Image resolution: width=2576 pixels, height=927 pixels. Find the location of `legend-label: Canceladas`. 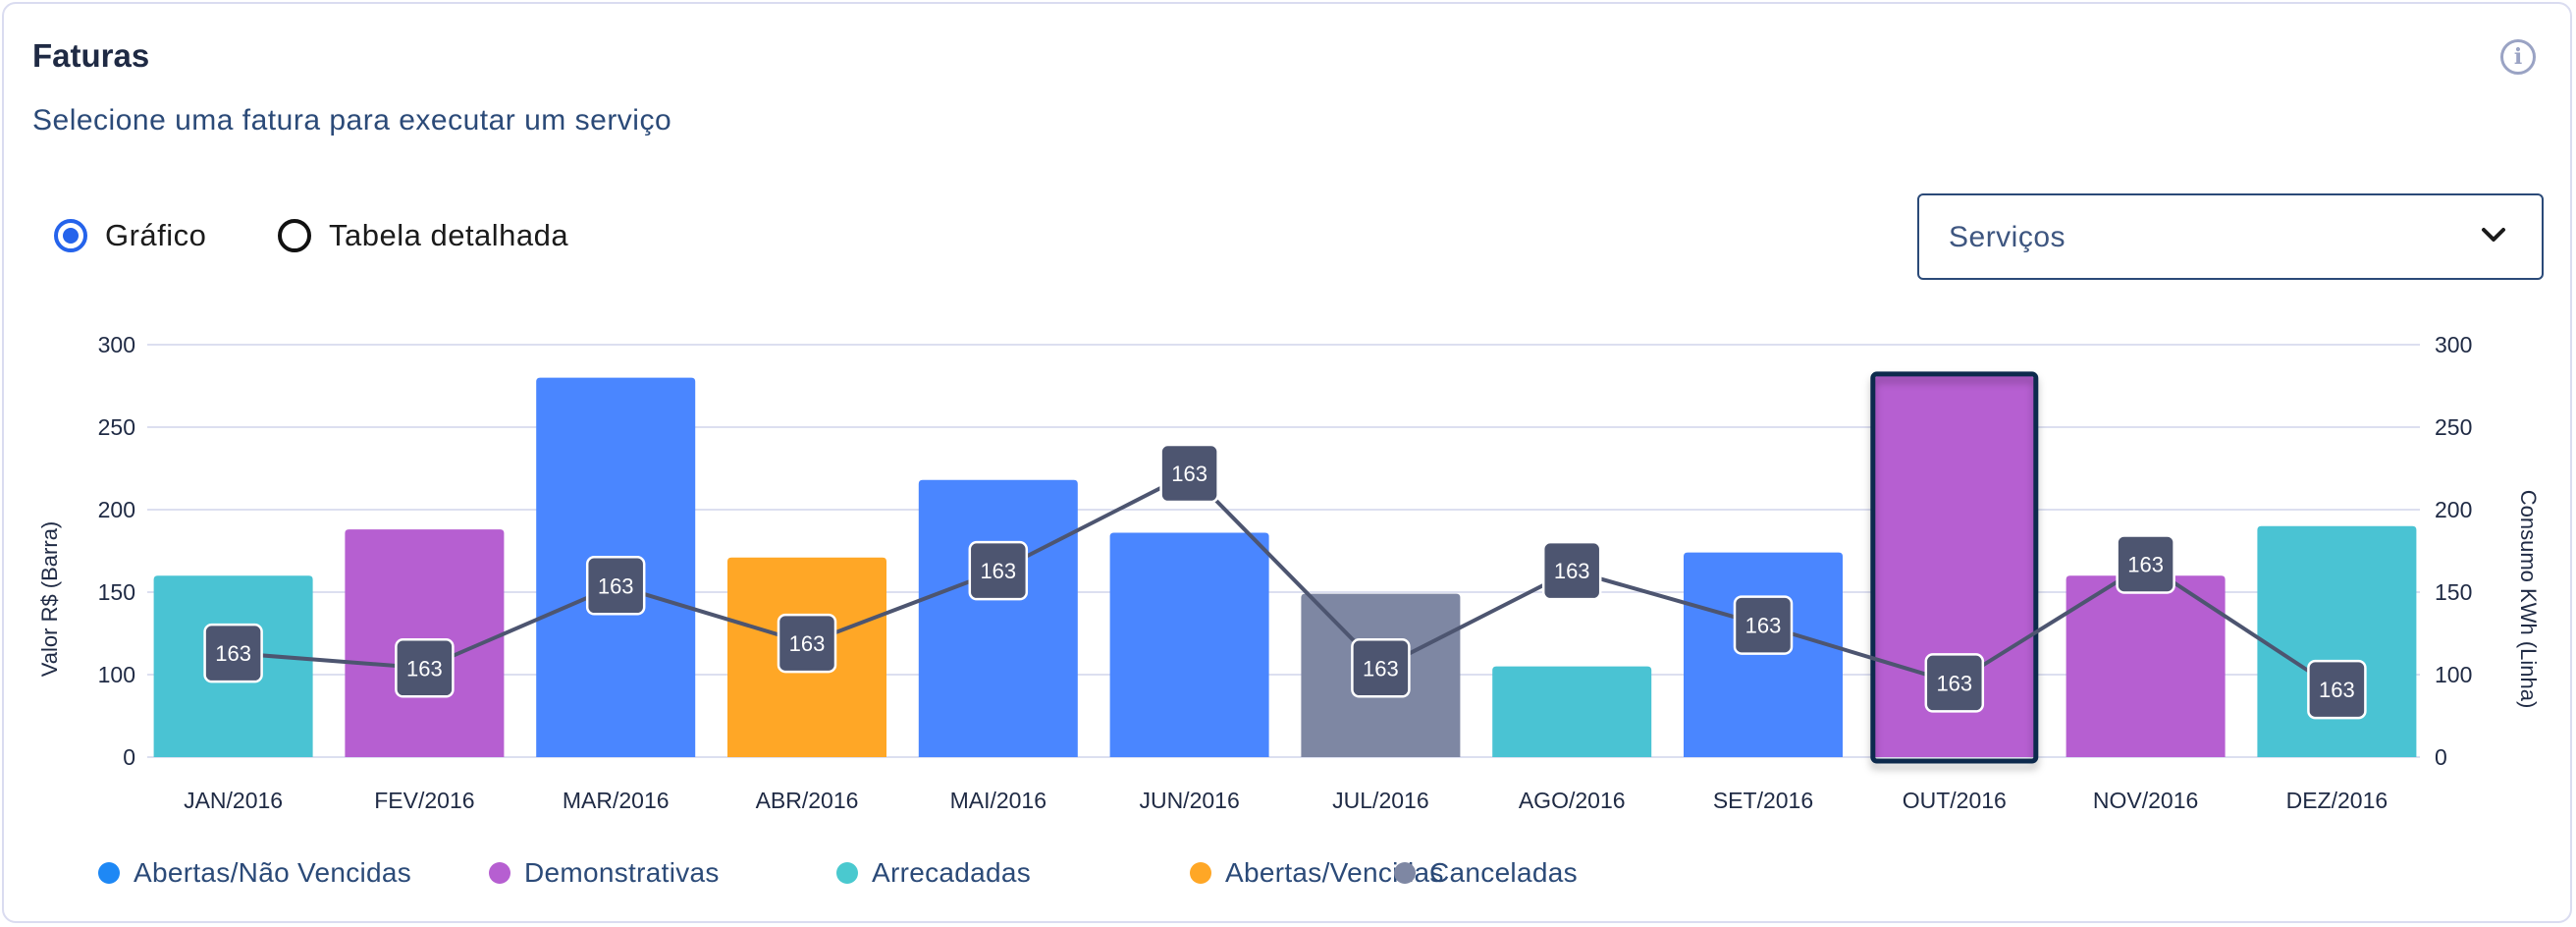

legend-label: Canceladas is located at coordinates (1503, 872).